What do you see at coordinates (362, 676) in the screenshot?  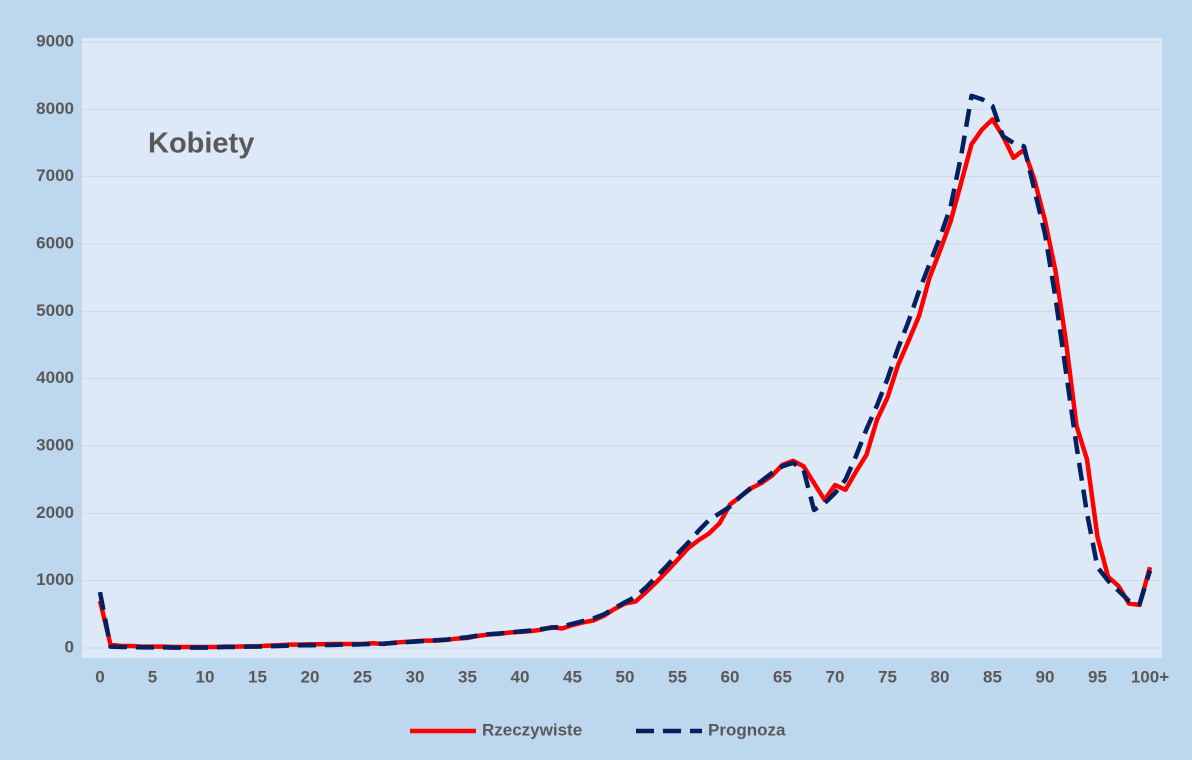 I see `x-tick-label: 25` at bounding box center [362, 676].